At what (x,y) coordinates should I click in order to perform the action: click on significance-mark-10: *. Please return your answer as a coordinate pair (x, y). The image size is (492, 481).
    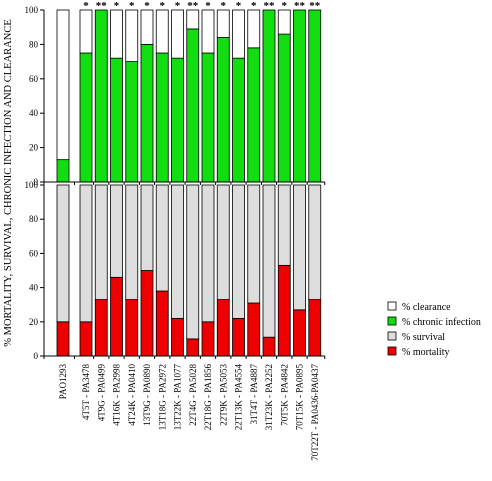
    Looking at the image, I should click on (224, 6).